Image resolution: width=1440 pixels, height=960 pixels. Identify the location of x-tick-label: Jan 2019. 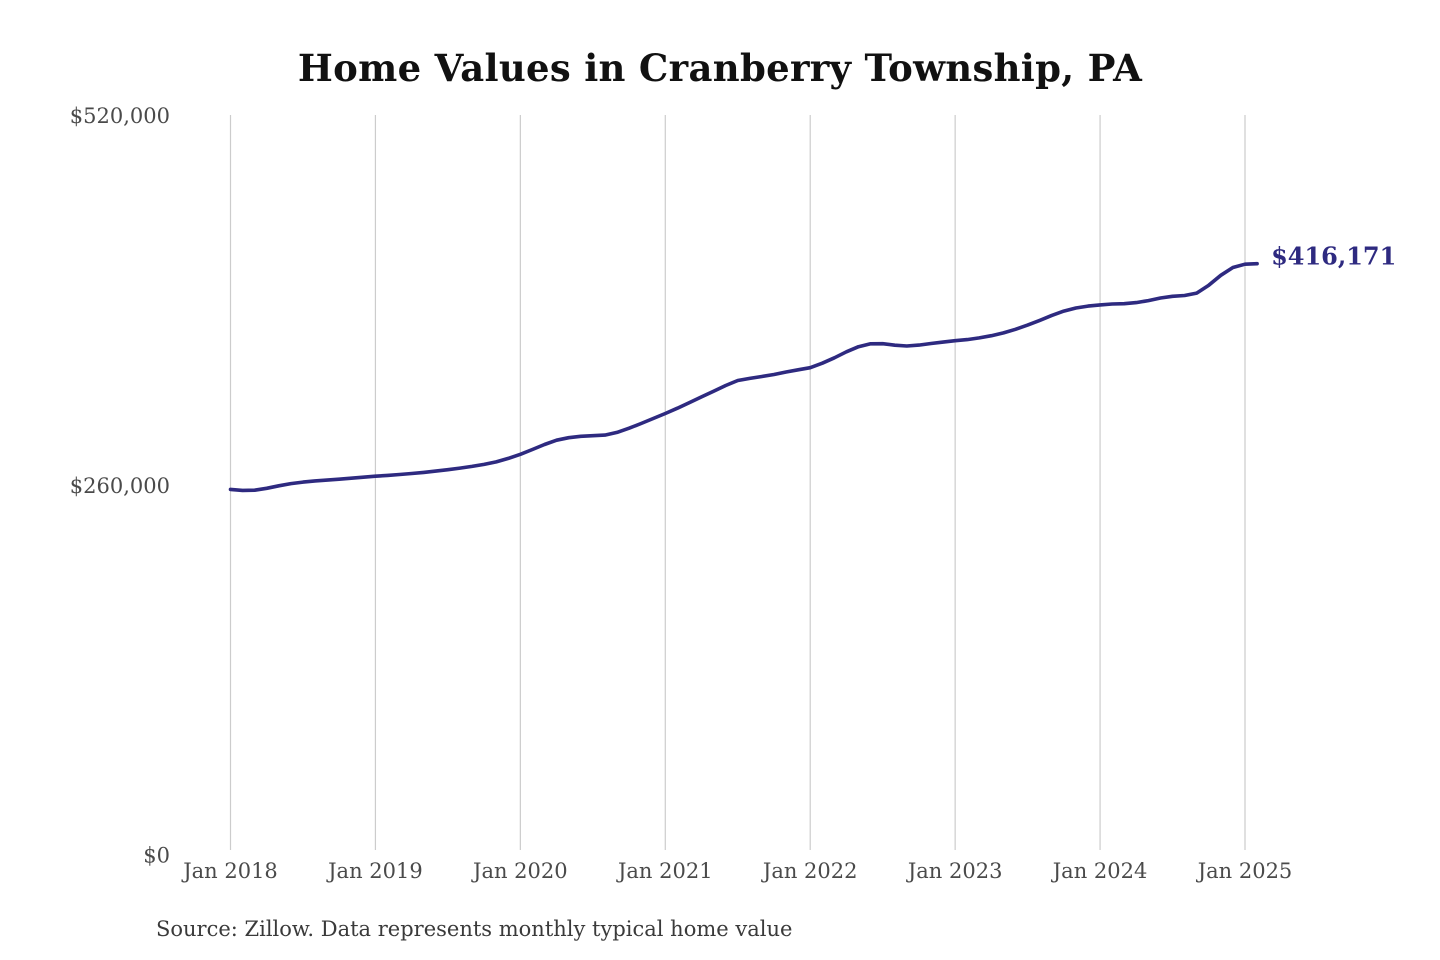
(374, 871).